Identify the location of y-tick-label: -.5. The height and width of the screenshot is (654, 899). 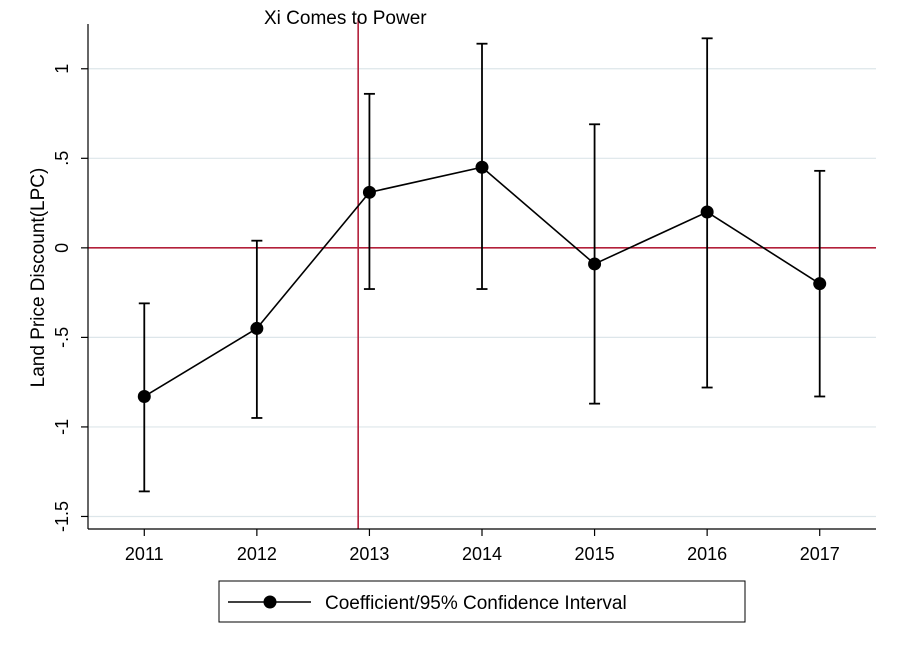
(62, 337).